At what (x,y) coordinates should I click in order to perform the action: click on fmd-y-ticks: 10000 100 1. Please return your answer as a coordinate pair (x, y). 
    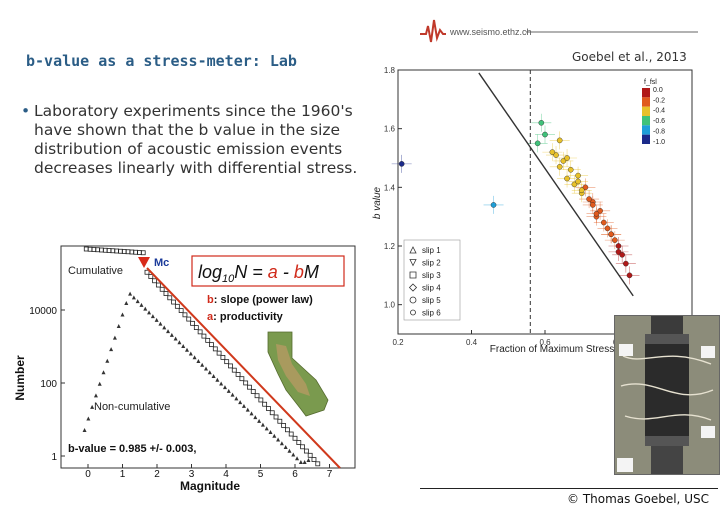
    Looking at the image, I should click on (47, 384).